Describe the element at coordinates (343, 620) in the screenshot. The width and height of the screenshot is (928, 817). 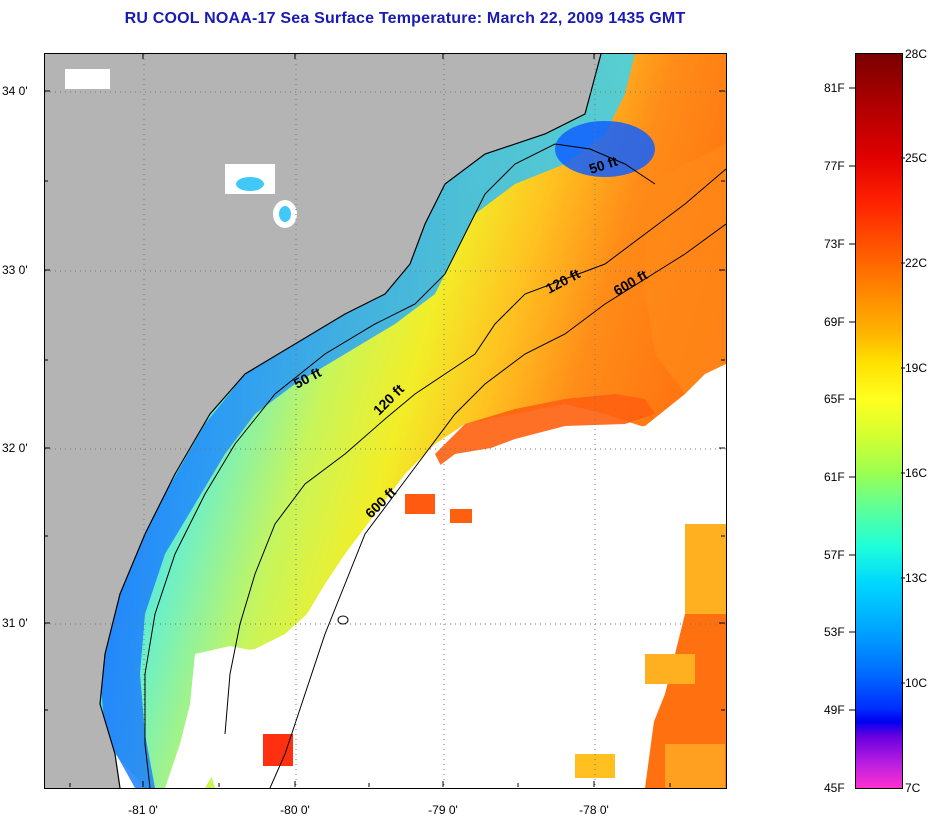
I see `isobath-small-ring` at that location.